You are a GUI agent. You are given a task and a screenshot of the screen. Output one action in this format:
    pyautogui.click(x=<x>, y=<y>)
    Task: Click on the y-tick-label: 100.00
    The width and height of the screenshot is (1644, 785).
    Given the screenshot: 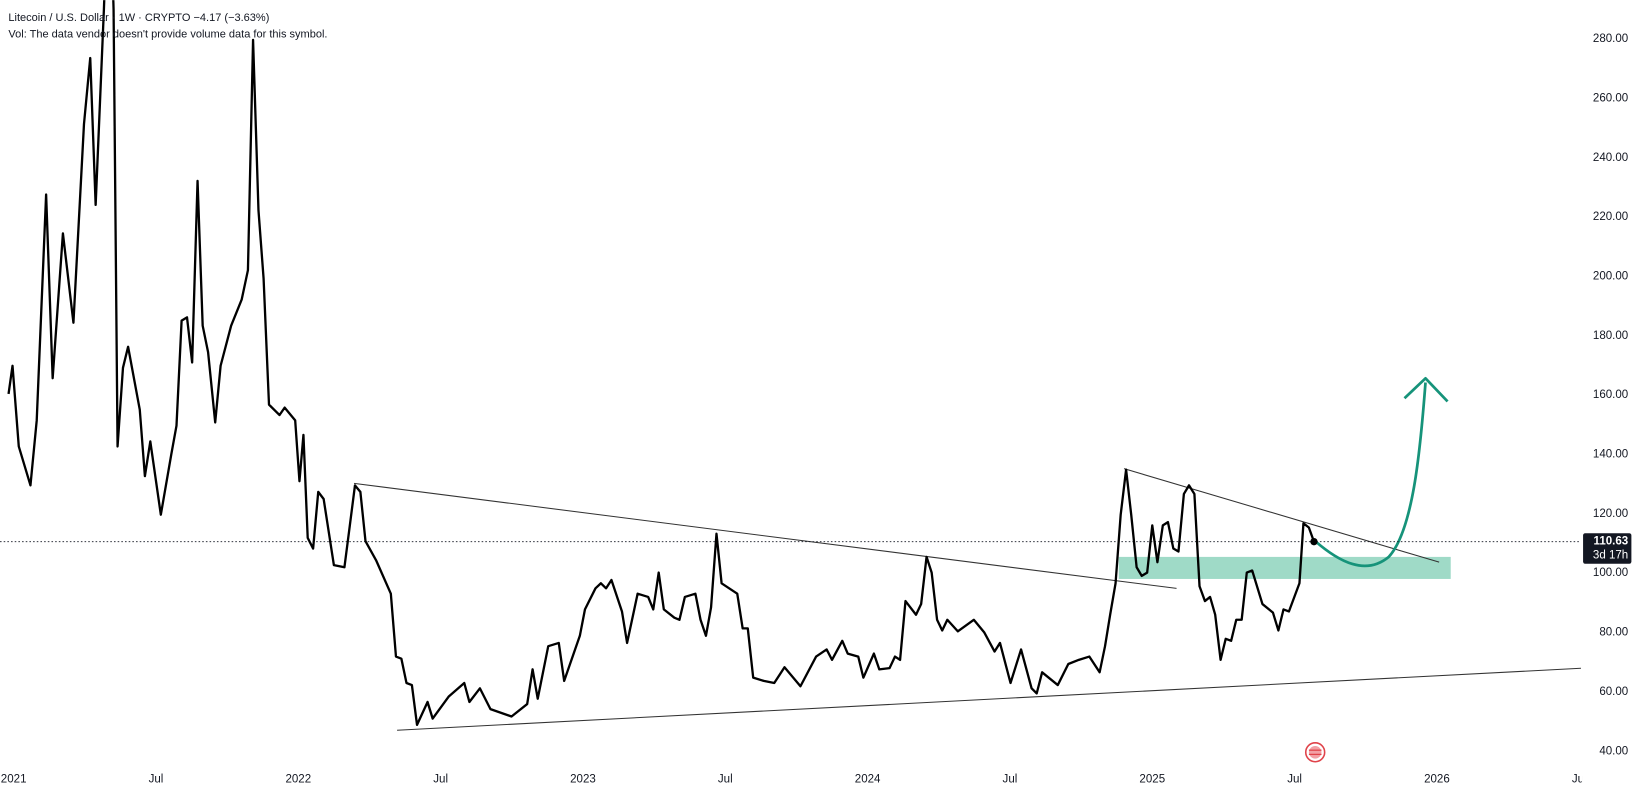 What is the action you would take?
    pyautogui.click(x=1610, y=573)
    